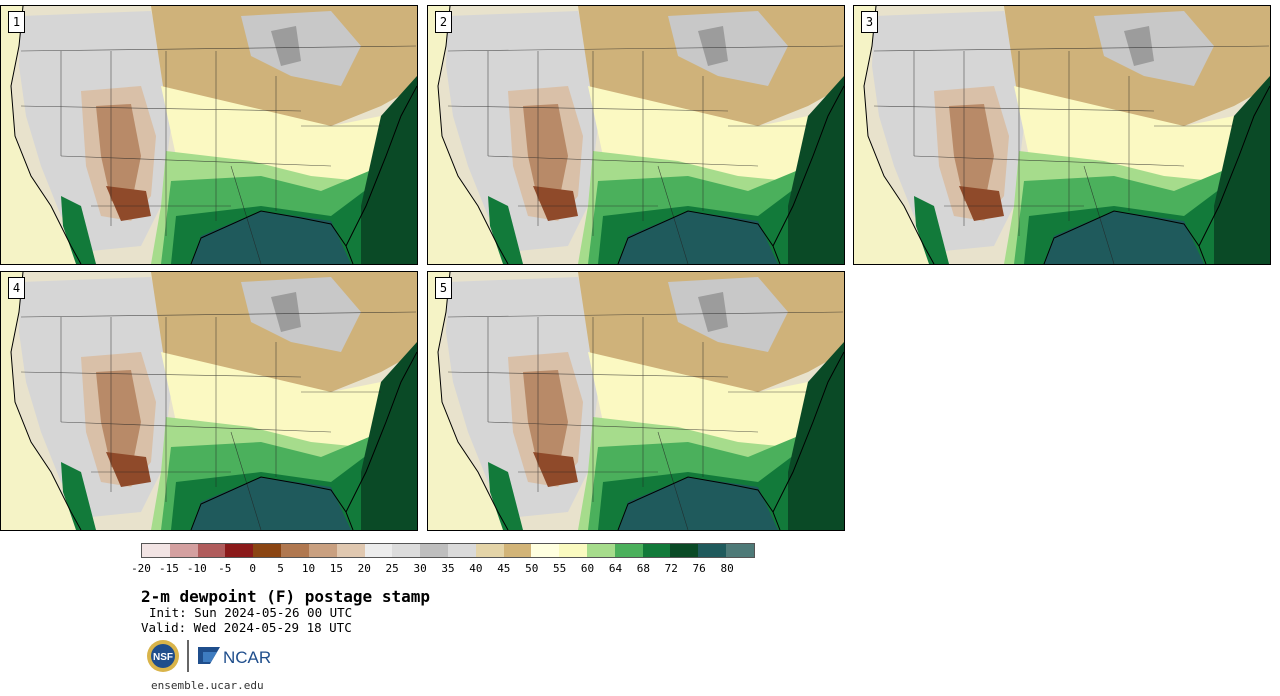  Describe the element at coordinates (443, 288) in the screenshot. I see `panel-number-label: 5` at that location.